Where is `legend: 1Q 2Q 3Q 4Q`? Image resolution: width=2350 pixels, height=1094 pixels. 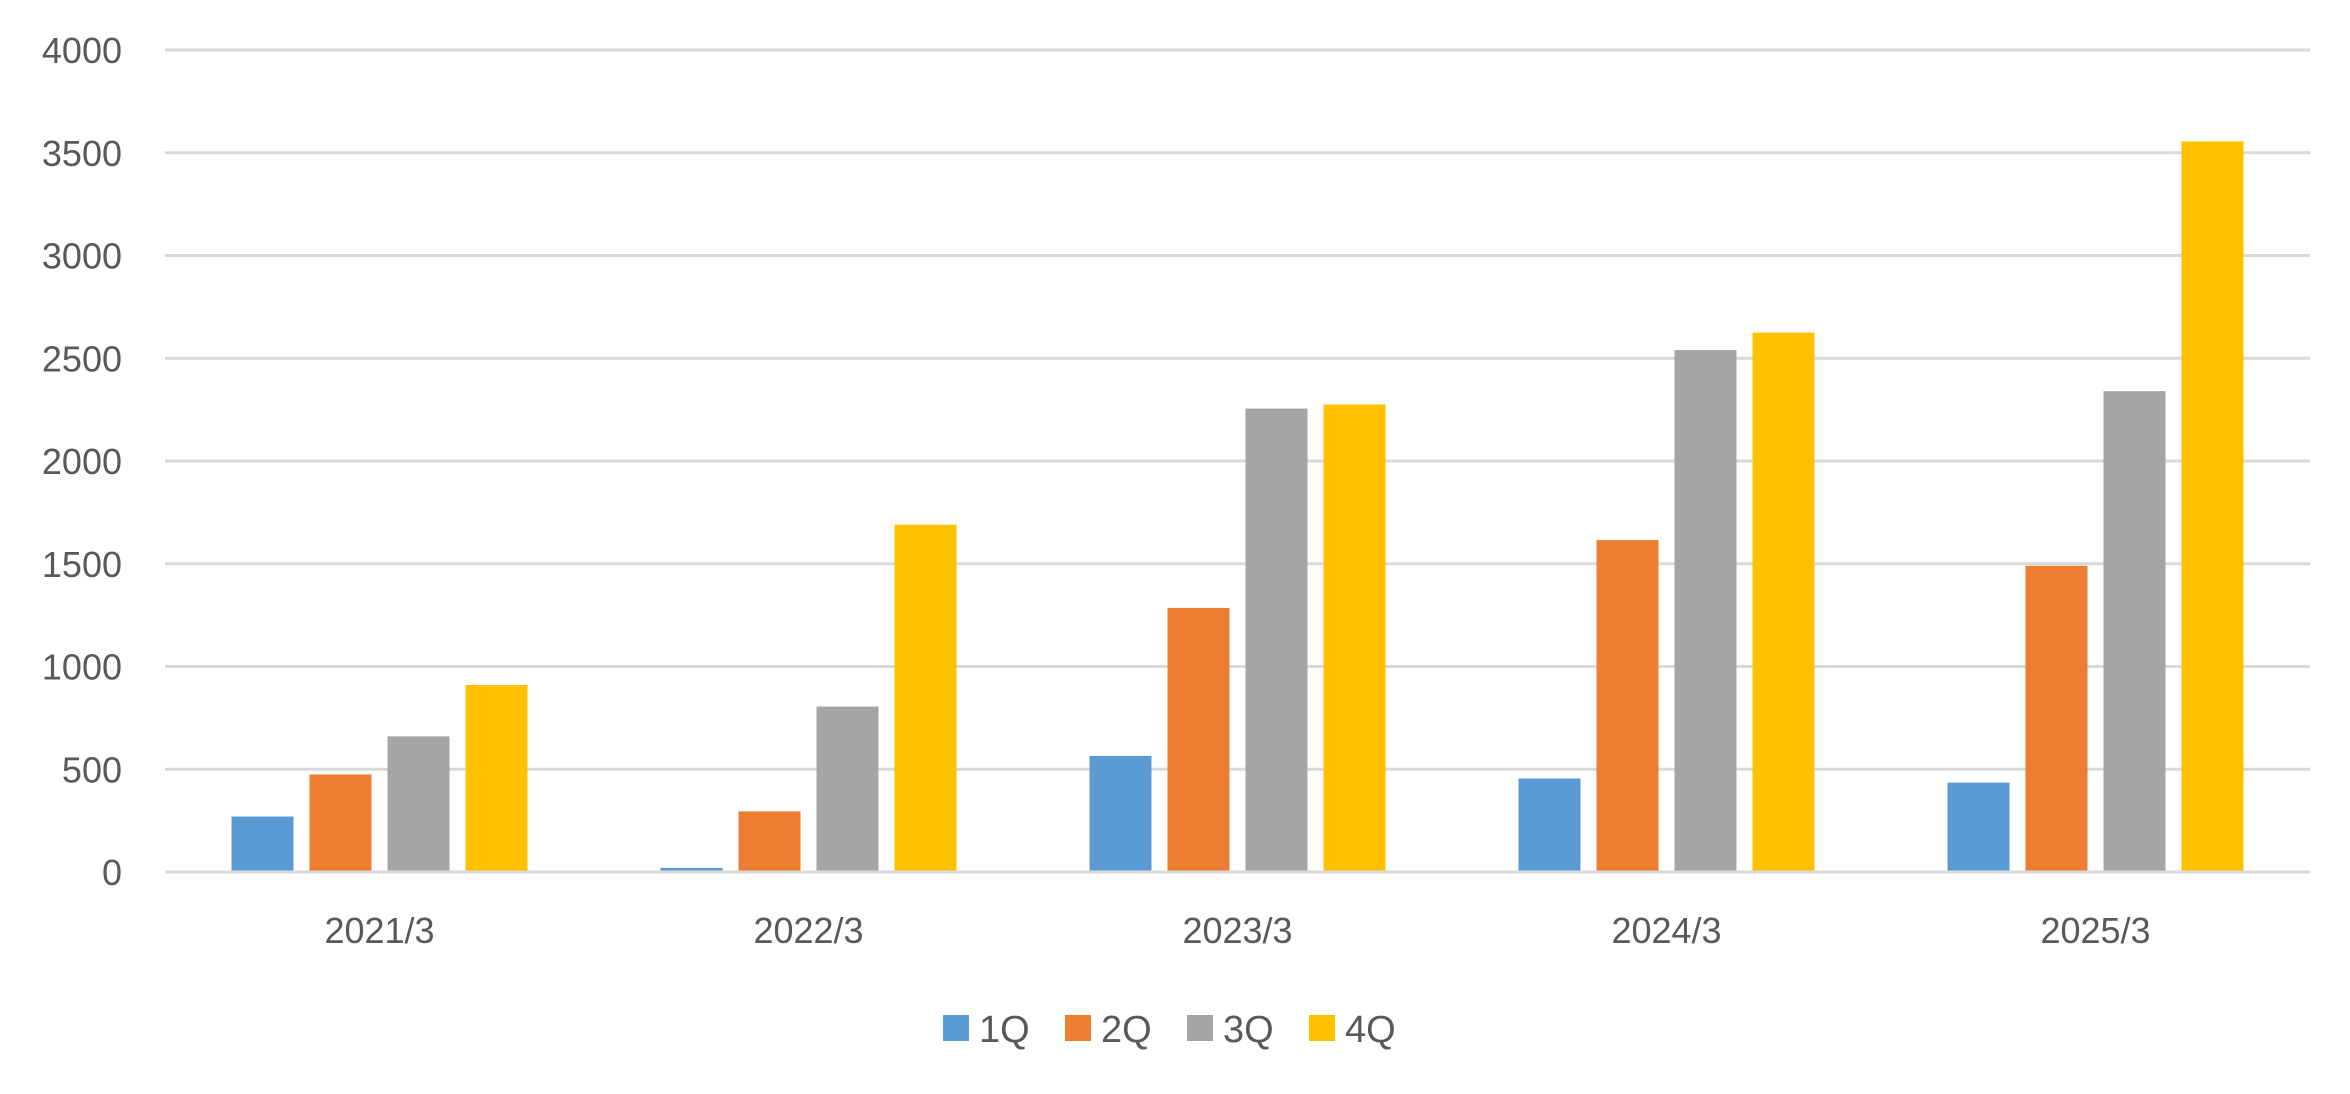
legend: 1Q 2Q 3Q 4Q is located at coordinates (1169, 1030).